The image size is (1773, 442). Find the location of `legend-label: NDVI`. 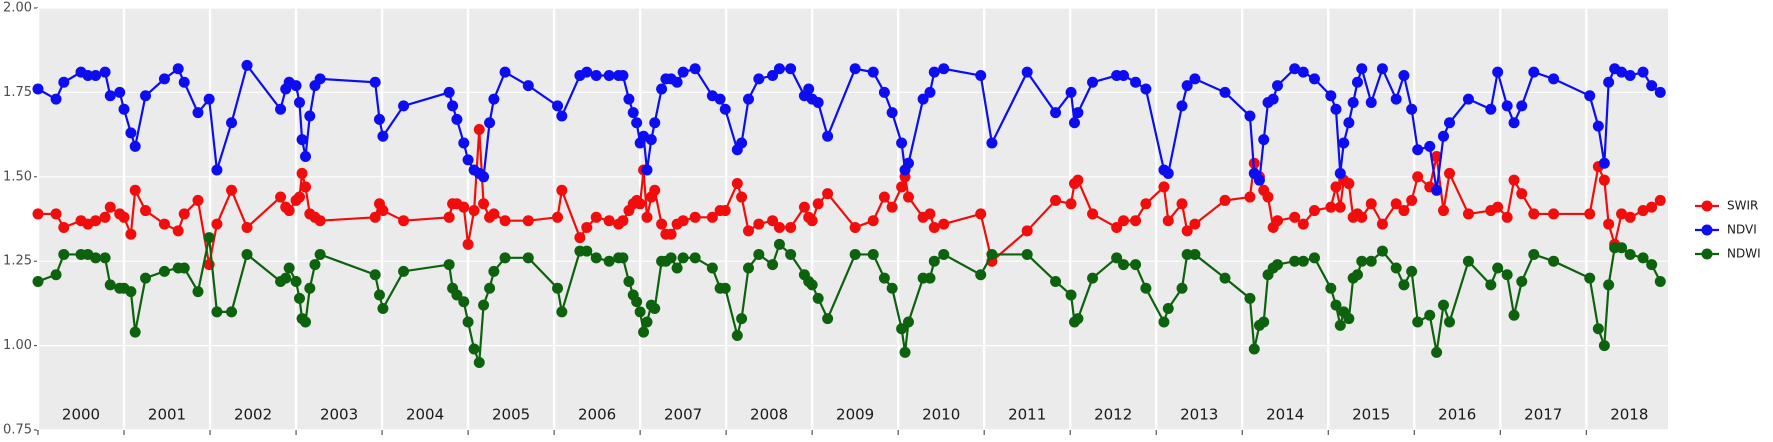

legend-label: NDVI is located at coordinates (1742, 230).